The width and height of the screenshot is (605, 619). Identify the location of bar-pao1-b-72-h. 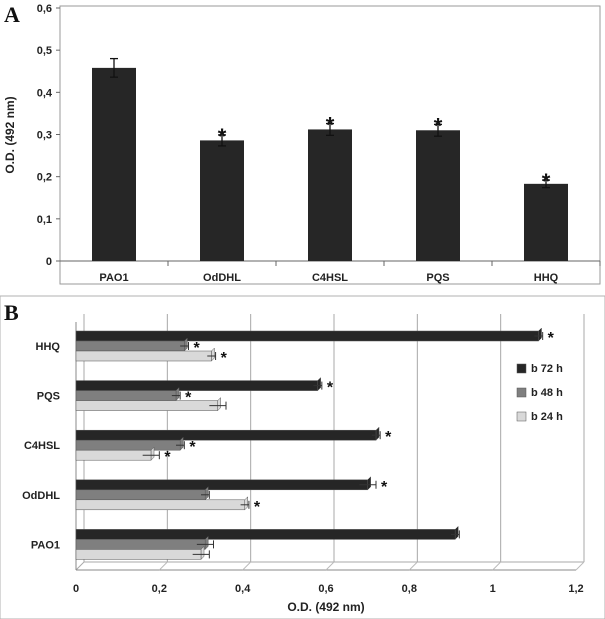
(265, 534).